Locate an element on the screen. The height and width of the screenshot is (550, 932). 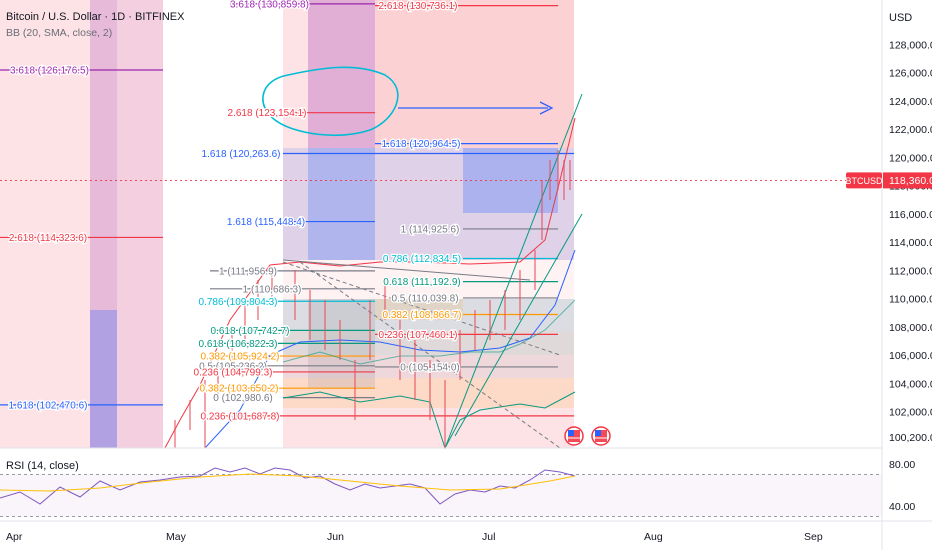
fib-level-label: 0.618 (106,822.3) is located at coordinates (238, 344).